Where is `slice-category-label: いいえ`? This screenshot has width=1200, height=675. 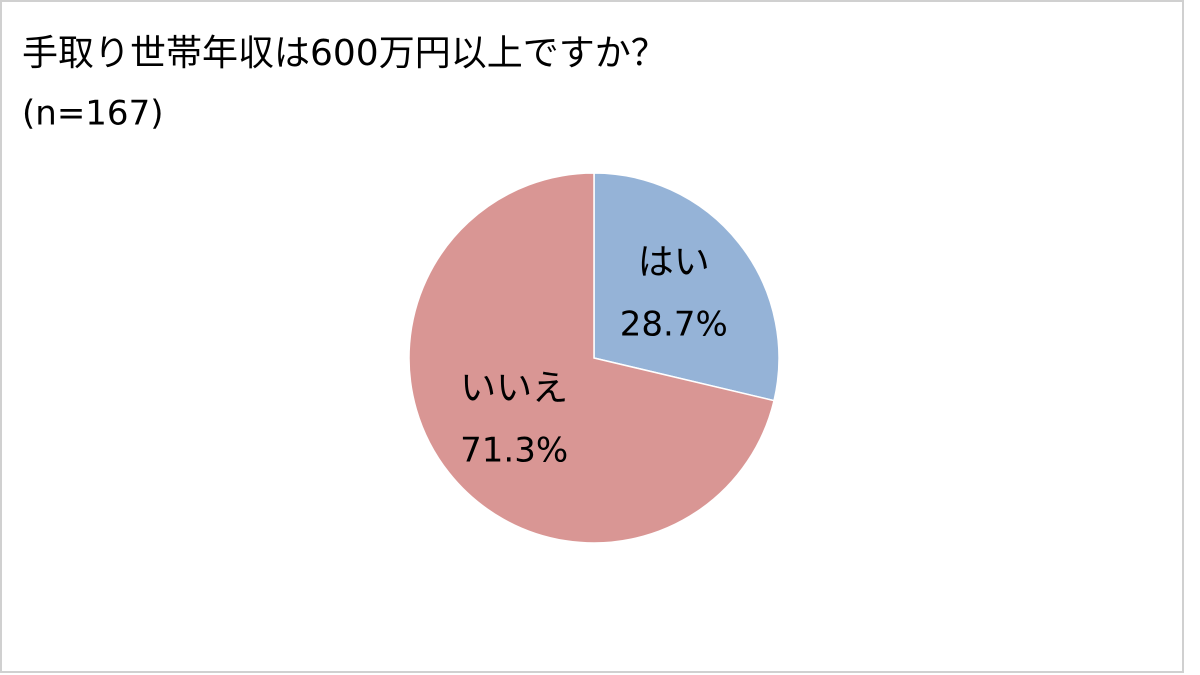 slice-category-label: いいえ is located at coordinates (514, 388).